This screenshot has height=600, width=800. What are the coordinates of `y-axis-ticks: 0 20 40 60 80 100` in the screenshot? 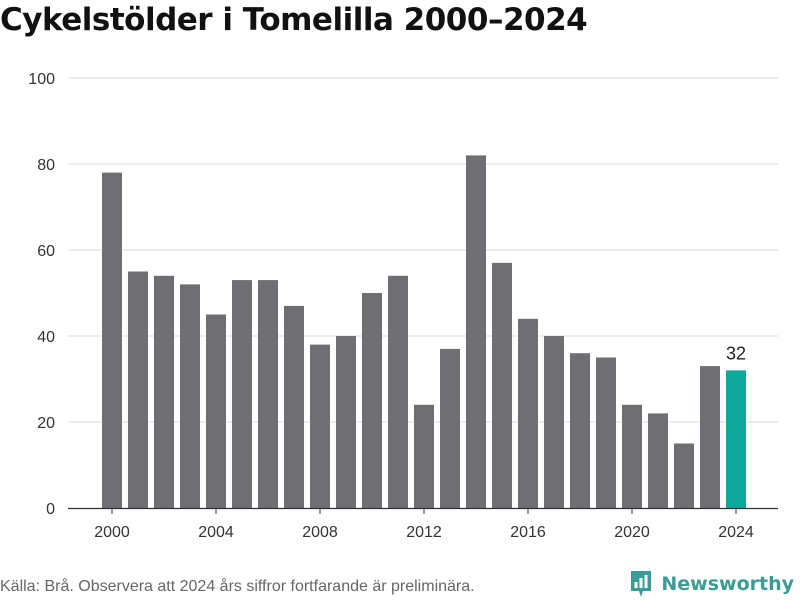 It's located at (41, 294).